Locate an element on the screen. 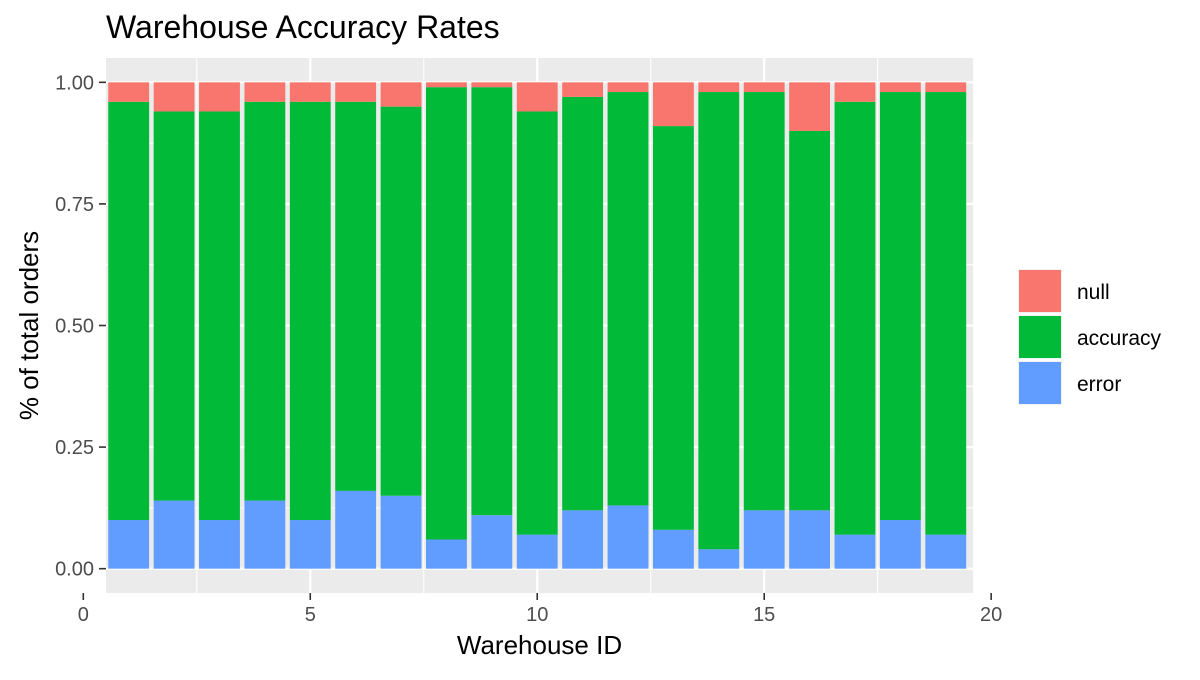 This screenshot has height=680, width=1200. legend-key-error is located at coordinates (1040, 383).